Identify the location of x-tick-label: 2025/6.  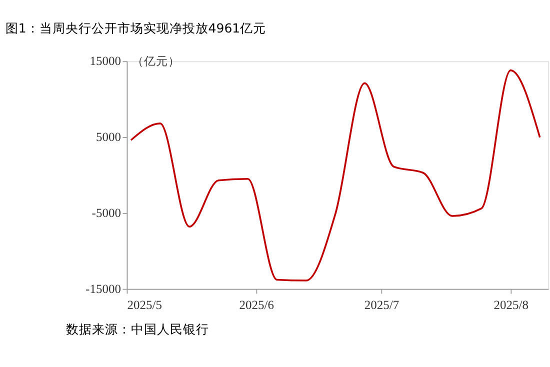
(256, 305).